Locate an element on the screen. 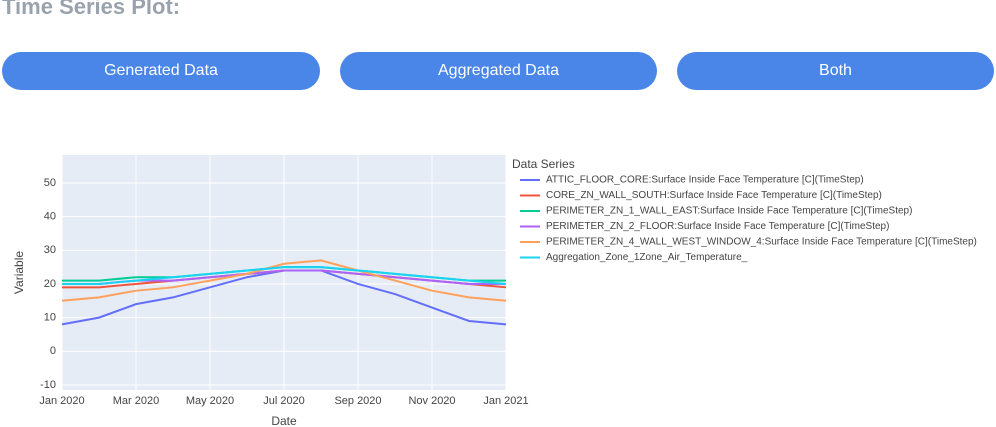 The height and width of the screenshot is (427, 996). page-title: Time Series Plot: is located at coordinates (91, 9).